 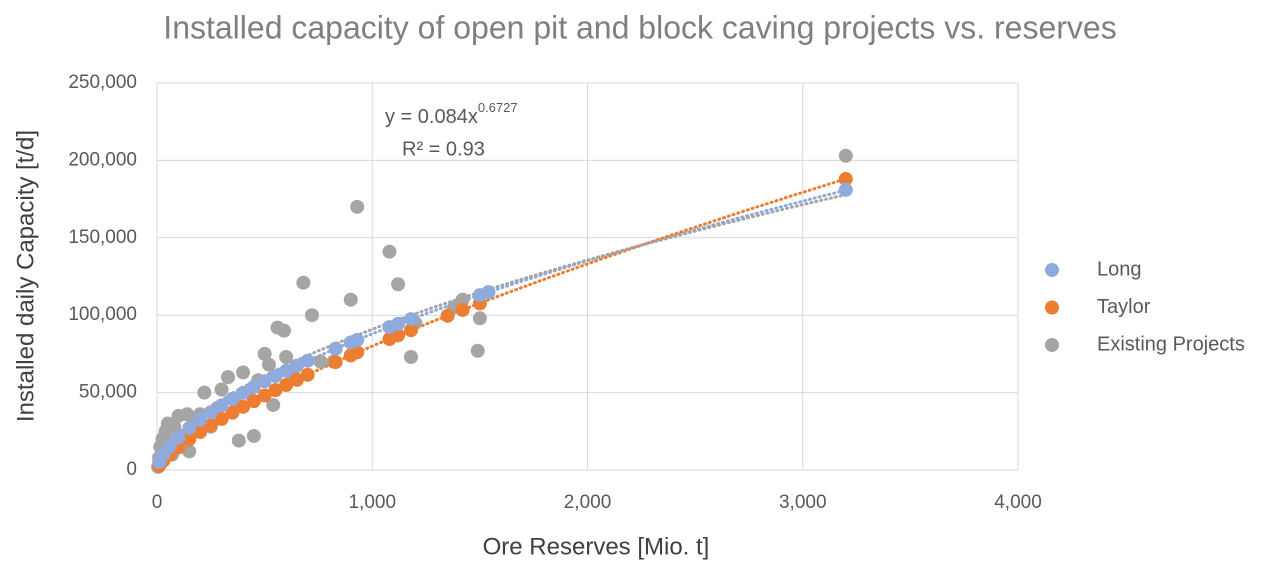 I want to click on y-axis-title: Installed daily Capacity [t/d], so click(x=25, y=276).